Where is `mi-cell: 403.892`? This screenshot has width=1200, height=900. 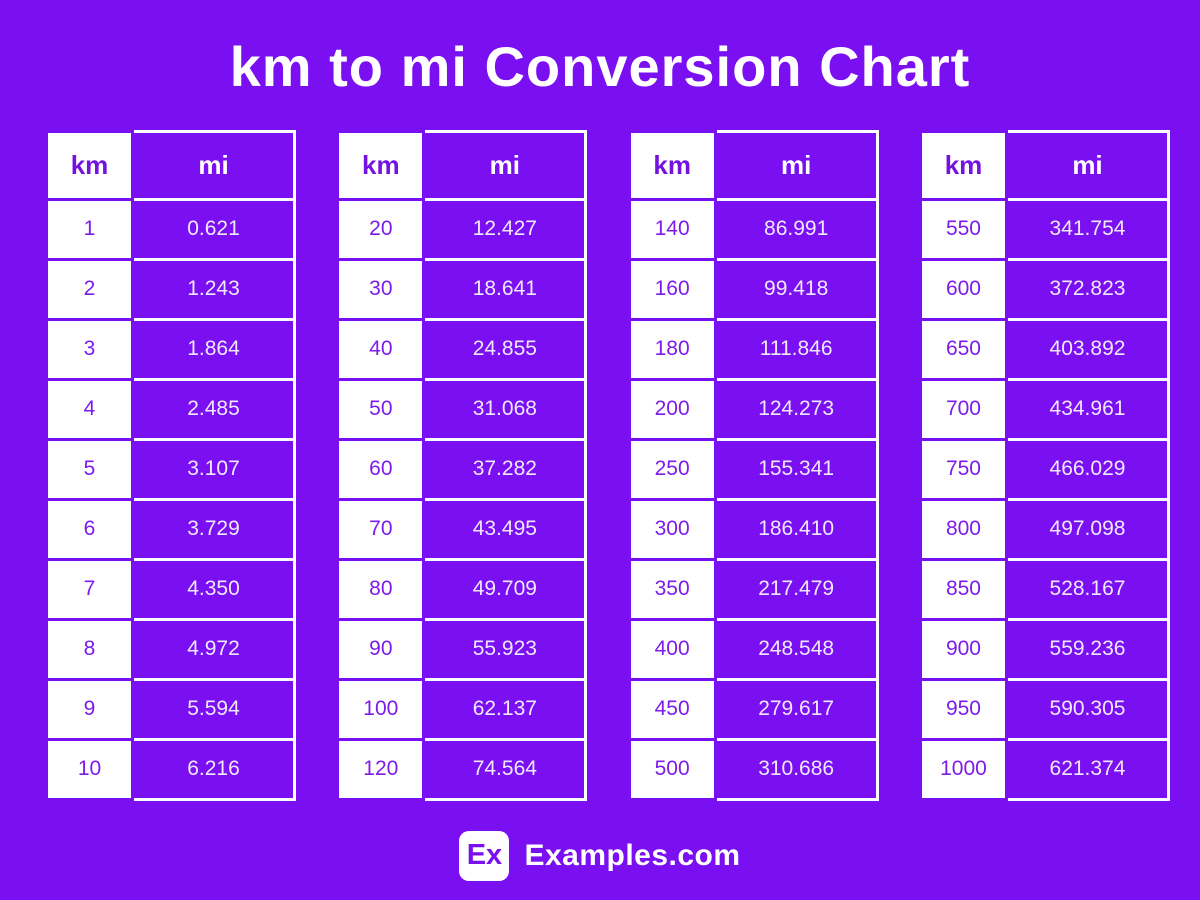 mi-cell: 403.892 is located at coordinates (1087, 349).